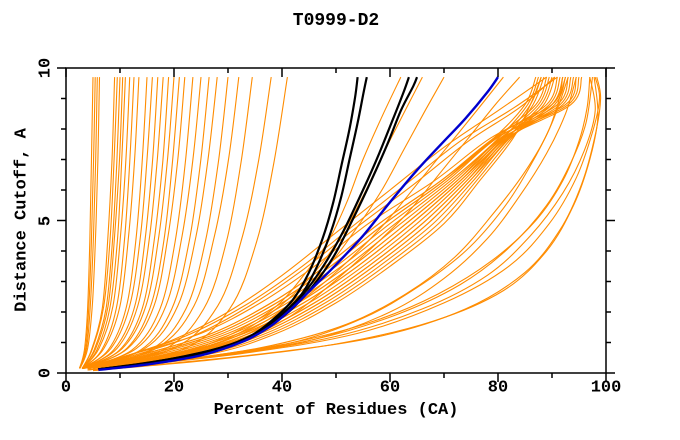  Describe the element at coordinates (174, 388) in the screenshot. I see `x-tick-label-20: 20` at that location.